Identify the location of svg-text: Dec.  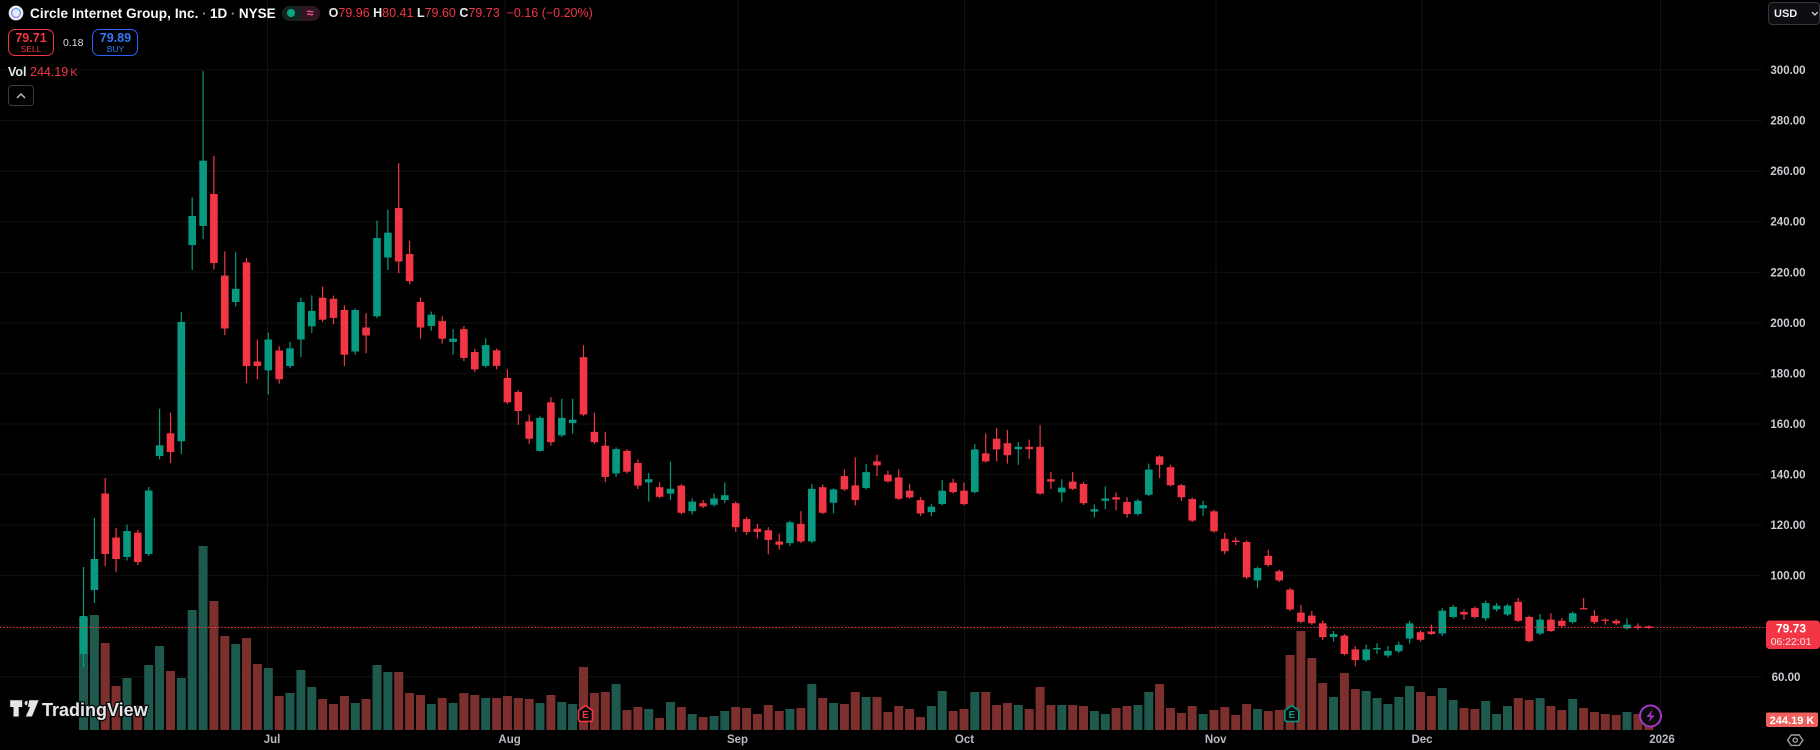
(1422, 740).